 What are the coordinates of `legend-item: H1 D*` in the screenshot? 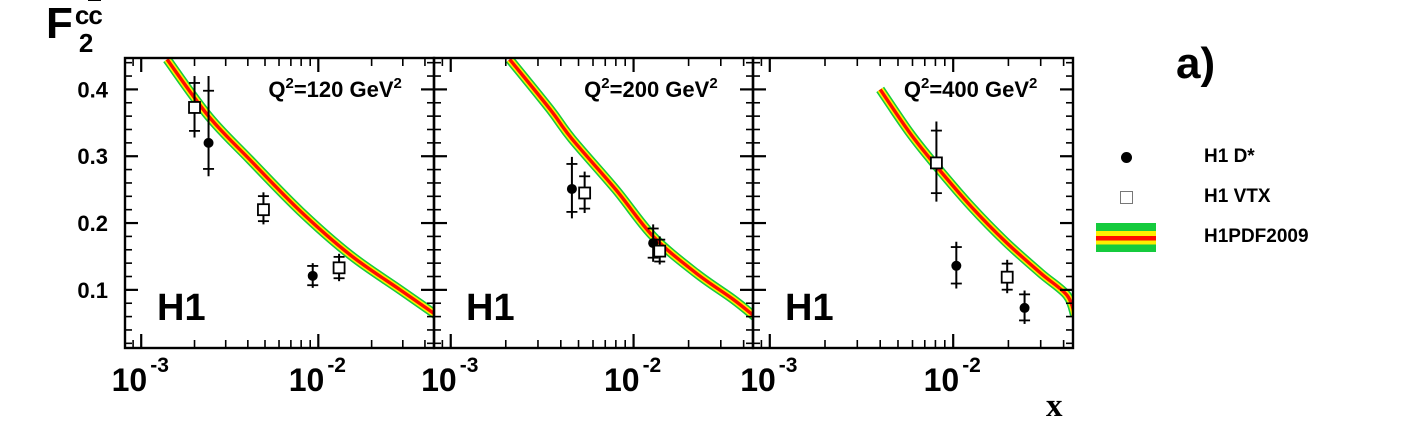 It's located at (1201, 157).